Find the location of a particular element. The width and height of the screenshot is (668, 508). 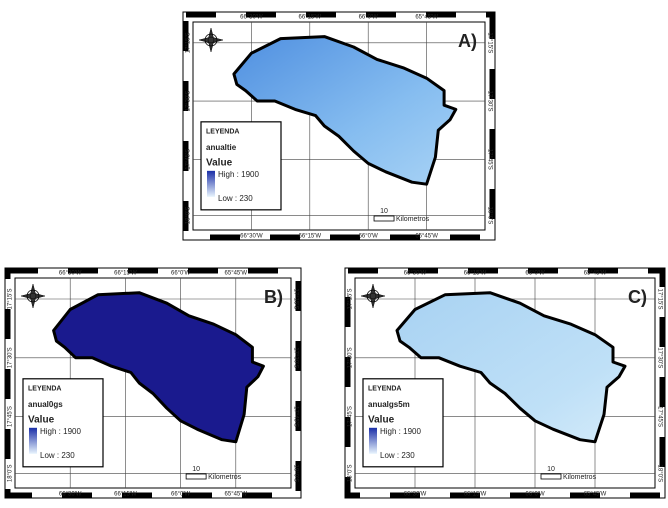

legend-layer: anualgs5m is located at coordinates (389, 404).